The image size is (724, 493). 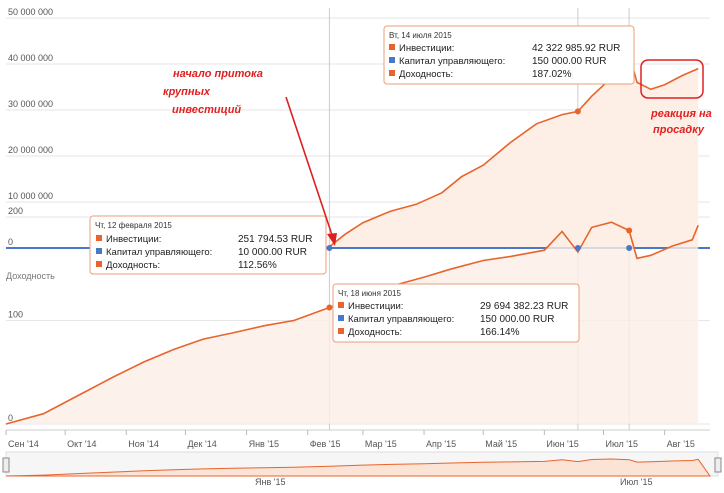 I want to click on annotation-inflow-line2: крупных, so click(x=187, y=92).